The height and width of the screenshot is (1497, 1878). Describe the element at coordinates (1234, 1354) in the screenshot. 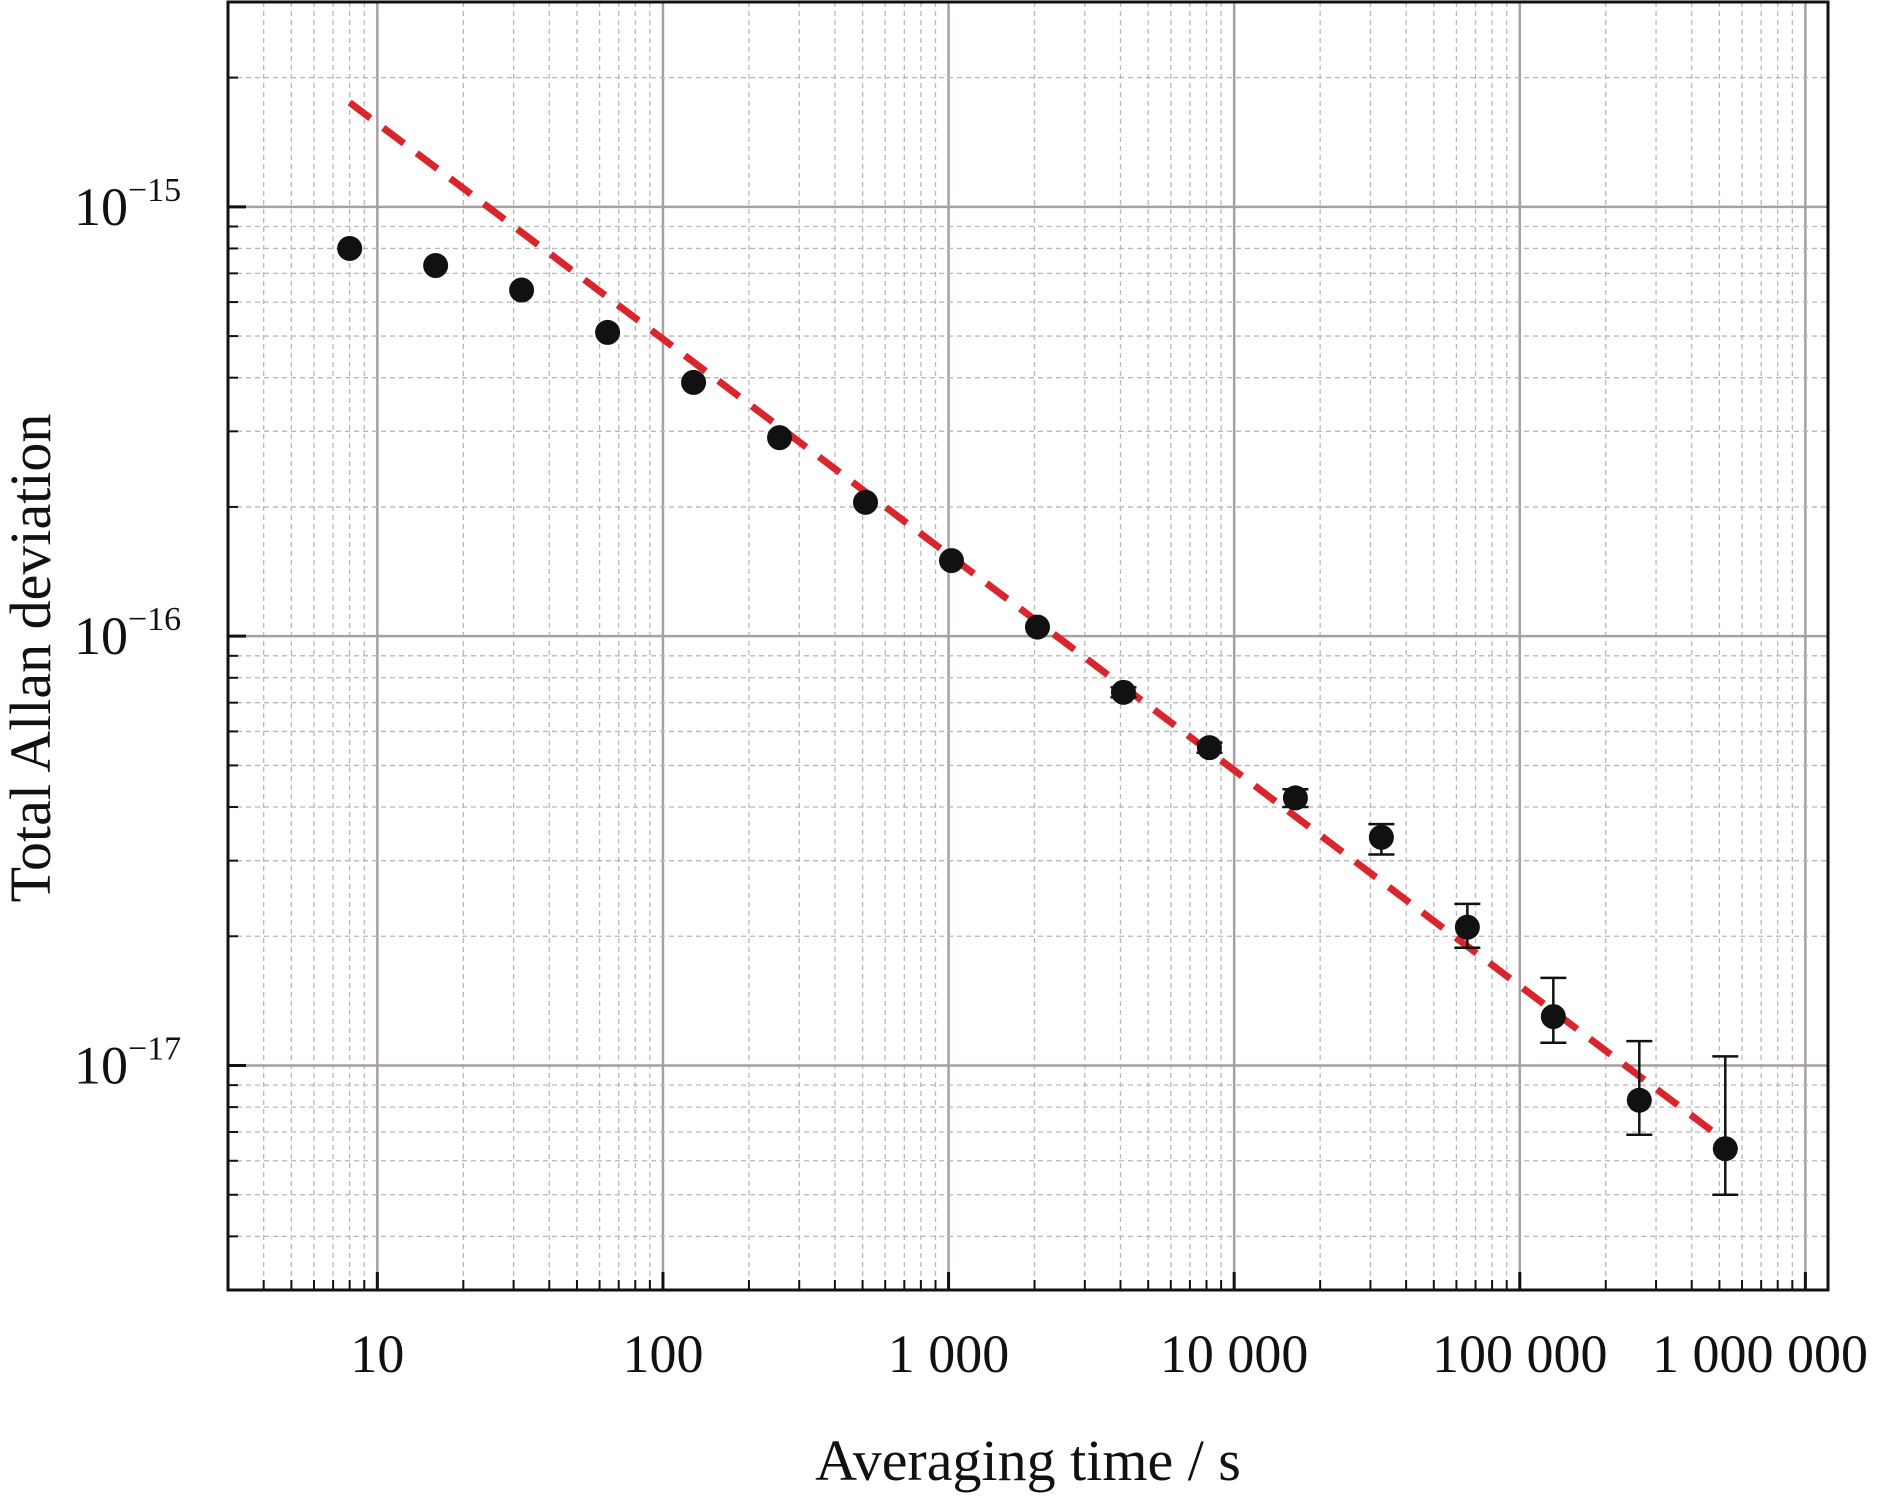

I see `x-tick-label: 10 000` at that location.